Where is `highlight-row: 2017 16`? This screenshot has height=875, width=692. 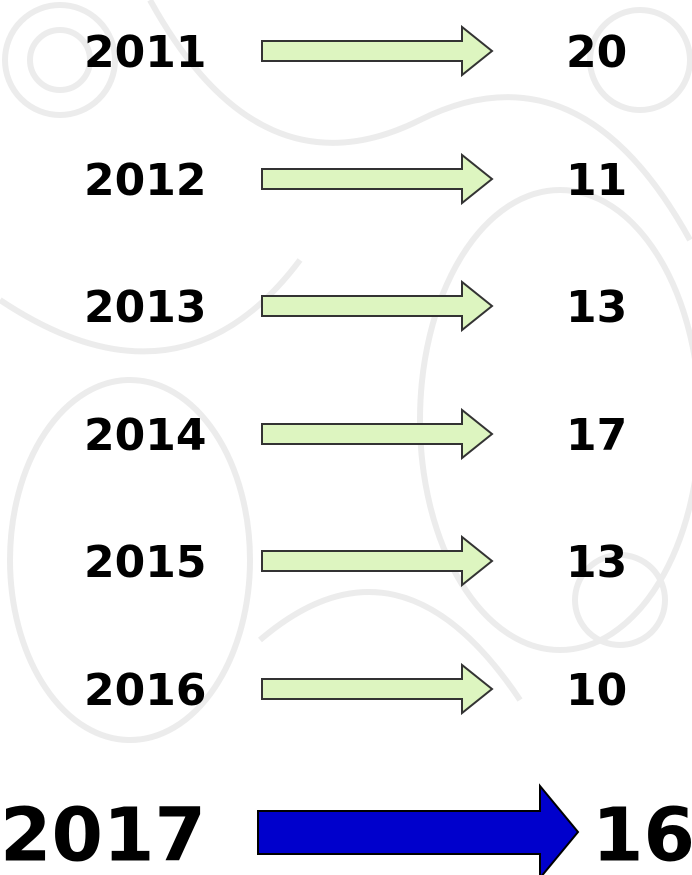
highlight-row: 2017 16 is located at coordinates (346, 829).